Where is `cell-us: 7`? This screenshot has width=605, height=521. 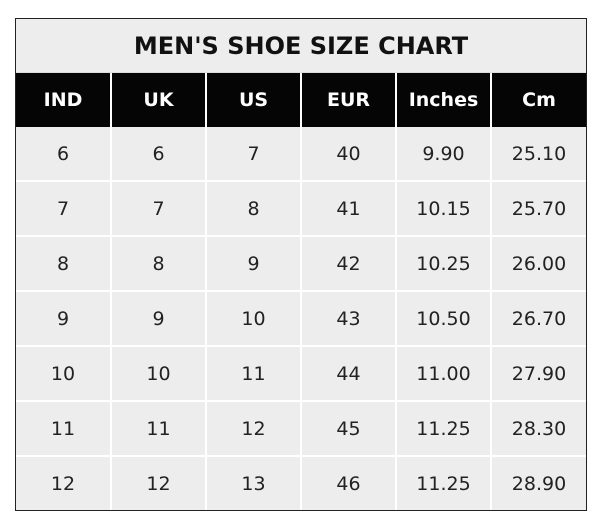 cell-us: 7 is located at coordinates (253, 154).